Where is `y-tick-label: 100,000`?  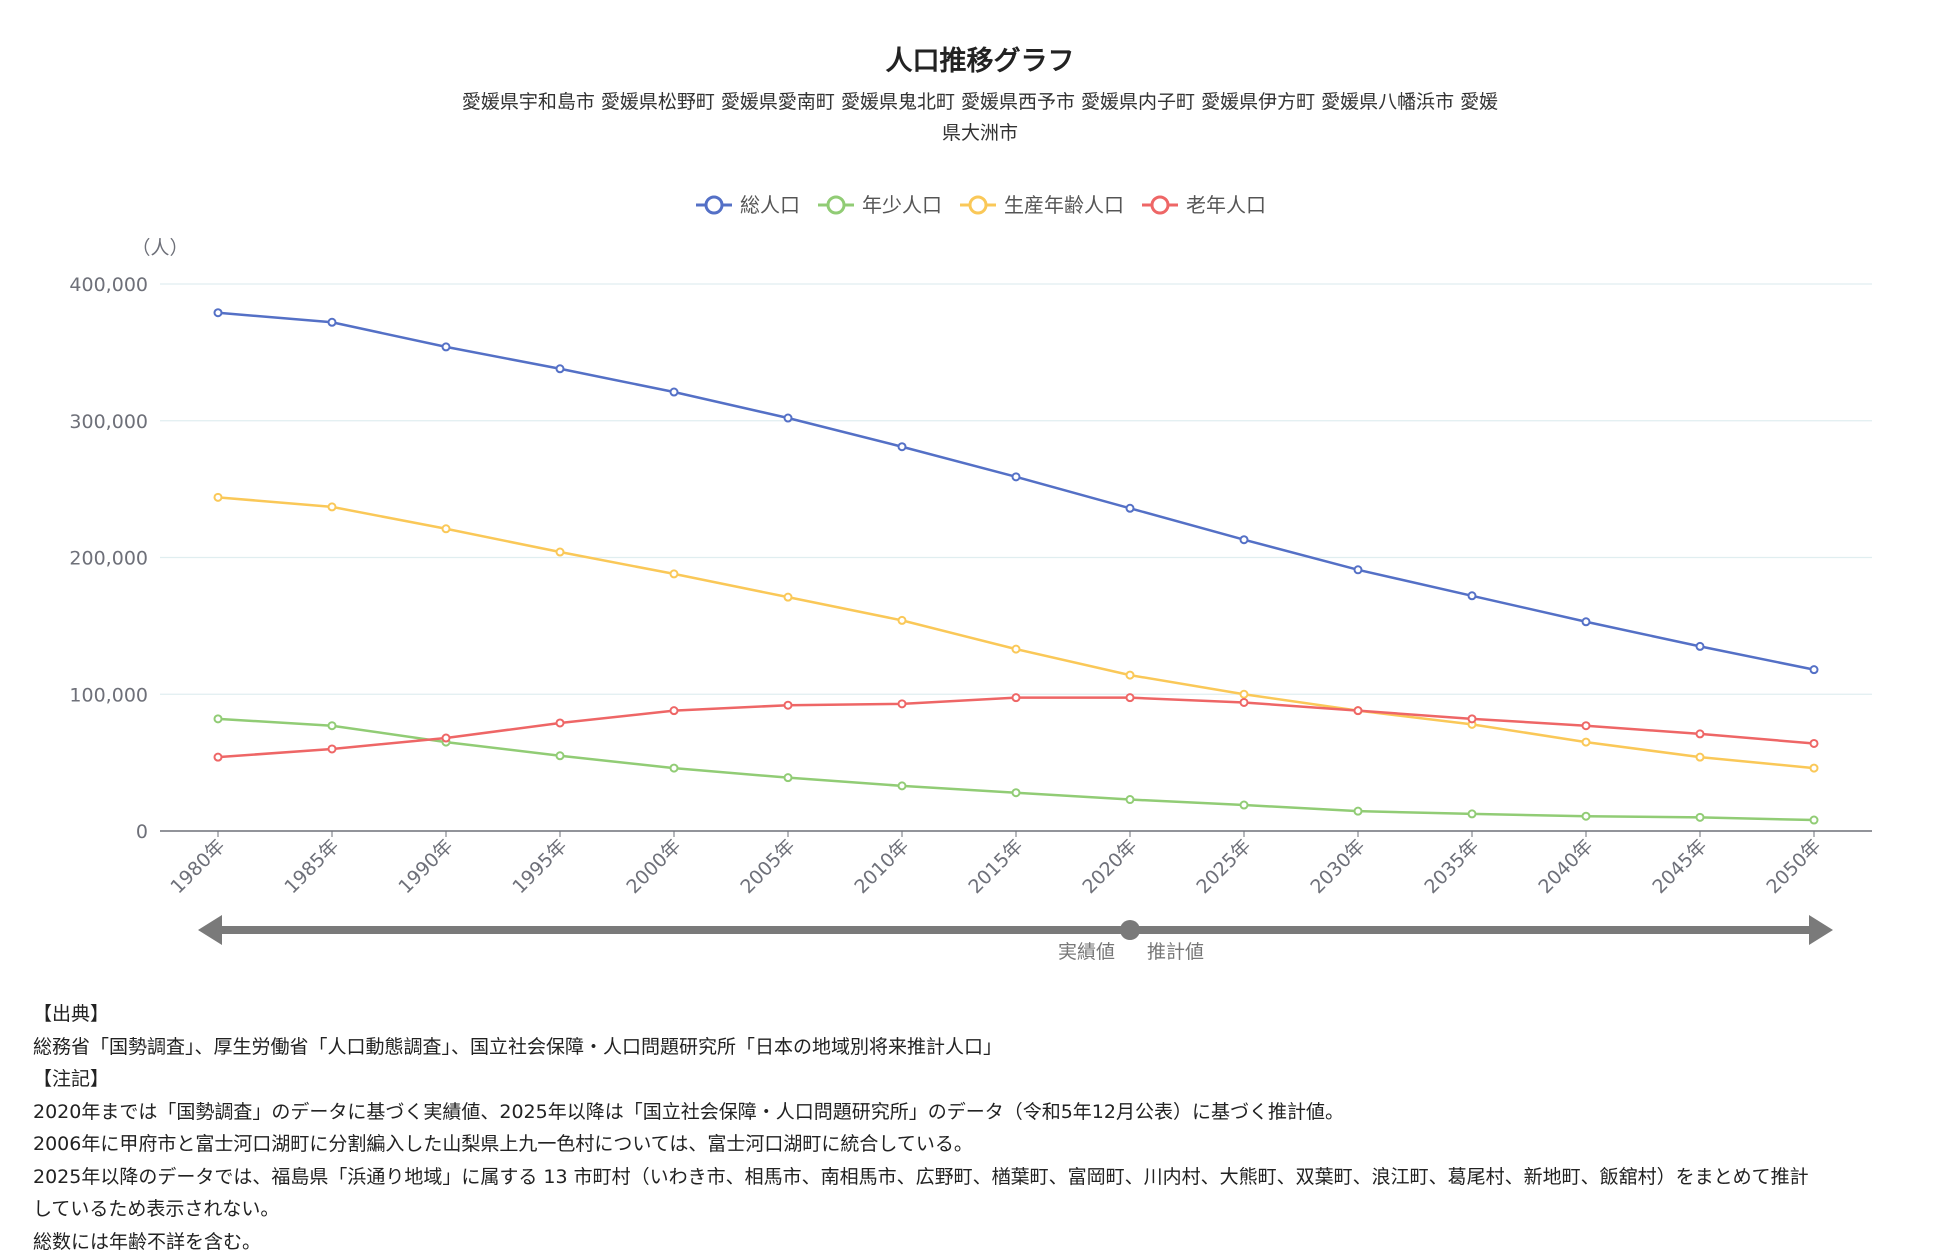
y-tick-label: 100,000 is located at coordinates (108, 695).